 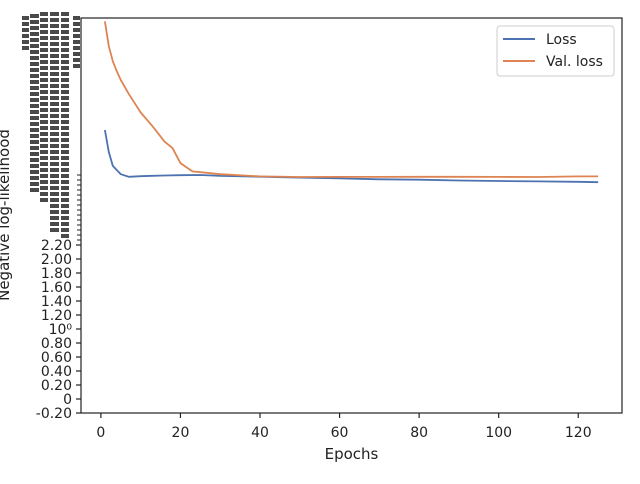 I want to click on overlapping-y-tick-labels, so click(x=51, y=125).